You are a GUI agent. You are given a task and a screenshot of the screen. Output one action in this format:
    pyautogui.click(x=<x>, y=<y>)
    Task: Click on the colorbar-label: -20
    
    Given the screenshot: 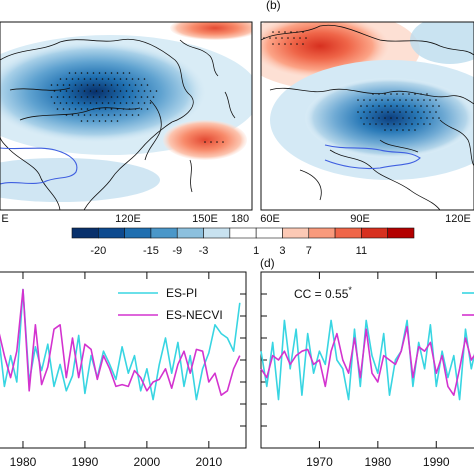 What is the action you would take?
    pyautogui.click(x=98, y=251)
    